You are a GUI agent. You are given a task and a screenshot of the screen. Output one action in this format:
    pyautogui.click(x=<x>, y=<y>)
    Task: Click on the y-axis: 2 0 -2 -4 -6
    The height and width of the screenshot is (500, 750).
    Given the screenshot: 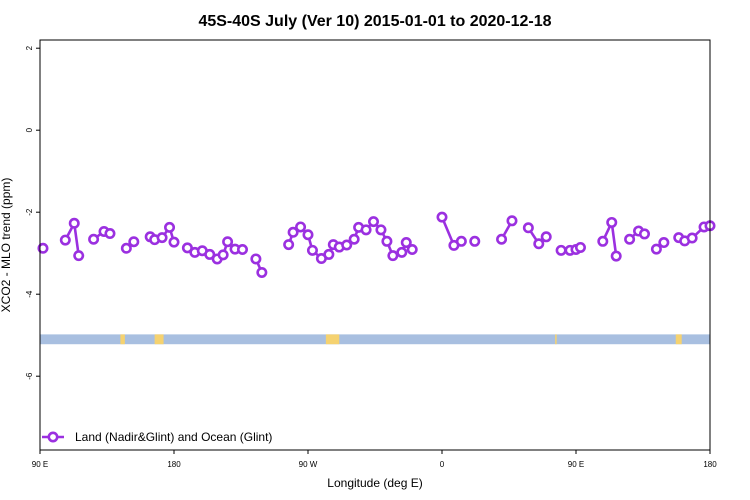 What is the action you would take?
    pyautogui.click(x=32, y=212)
    